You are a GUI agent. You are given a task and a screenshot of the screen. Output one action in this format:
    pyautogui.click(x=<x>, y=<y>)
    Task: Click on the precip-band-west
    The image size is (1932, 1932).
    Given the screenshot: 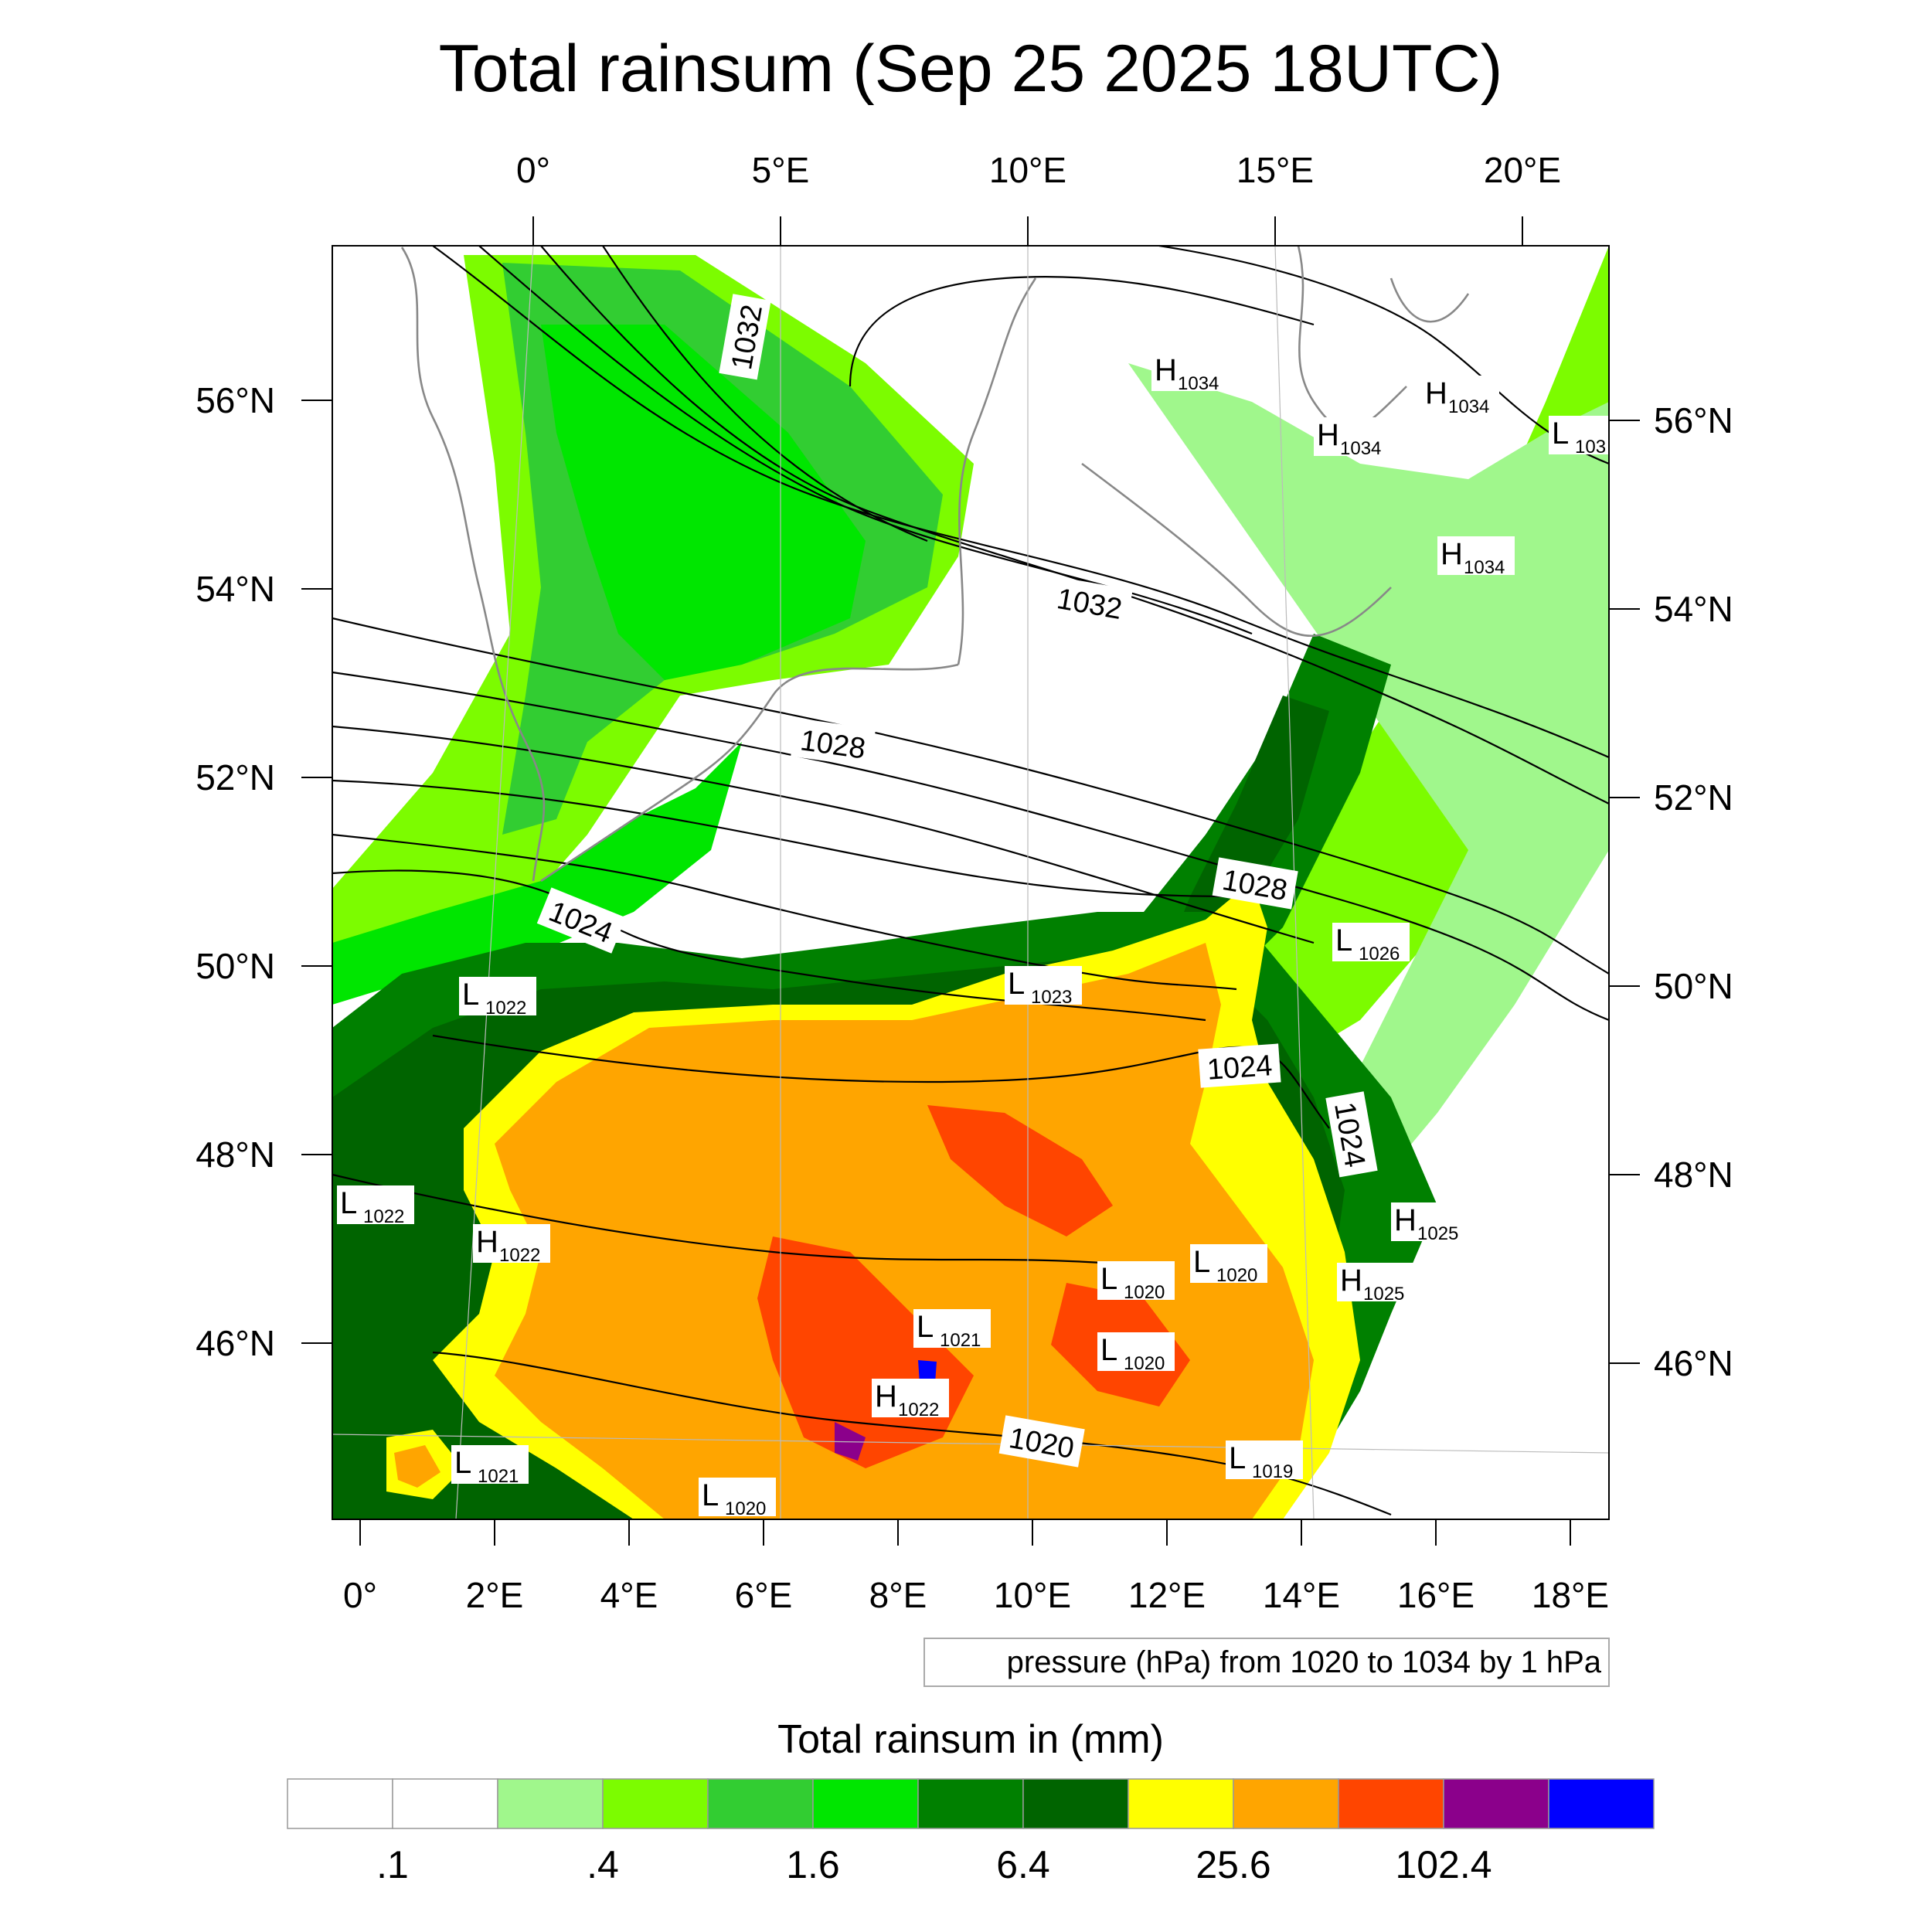 What is the action you would take?
    pyautogui.click(x=537, y=873)
    